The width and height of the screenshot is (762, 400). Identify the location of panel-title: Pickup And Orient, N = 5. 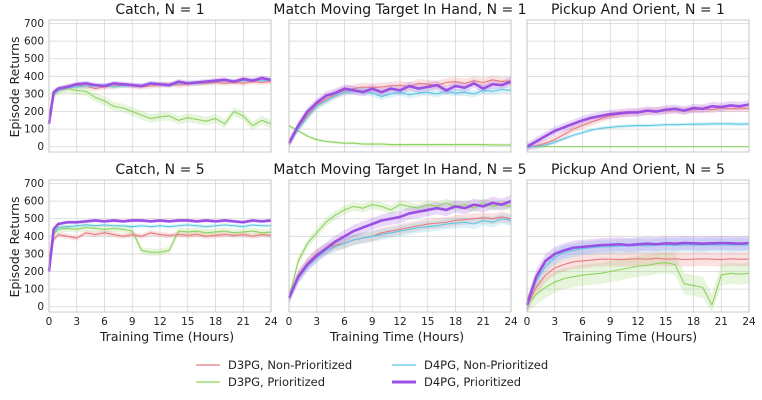
(638, 170).